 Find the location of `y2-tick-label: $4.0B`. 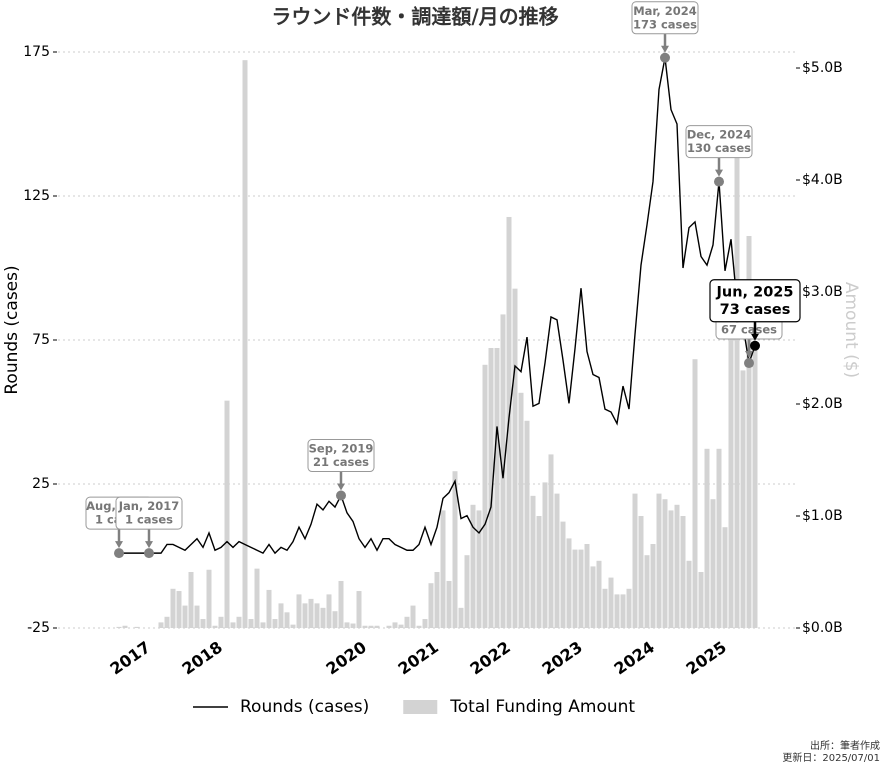

y2-tick-label: $4.0B is located at coordinates (822, 180).